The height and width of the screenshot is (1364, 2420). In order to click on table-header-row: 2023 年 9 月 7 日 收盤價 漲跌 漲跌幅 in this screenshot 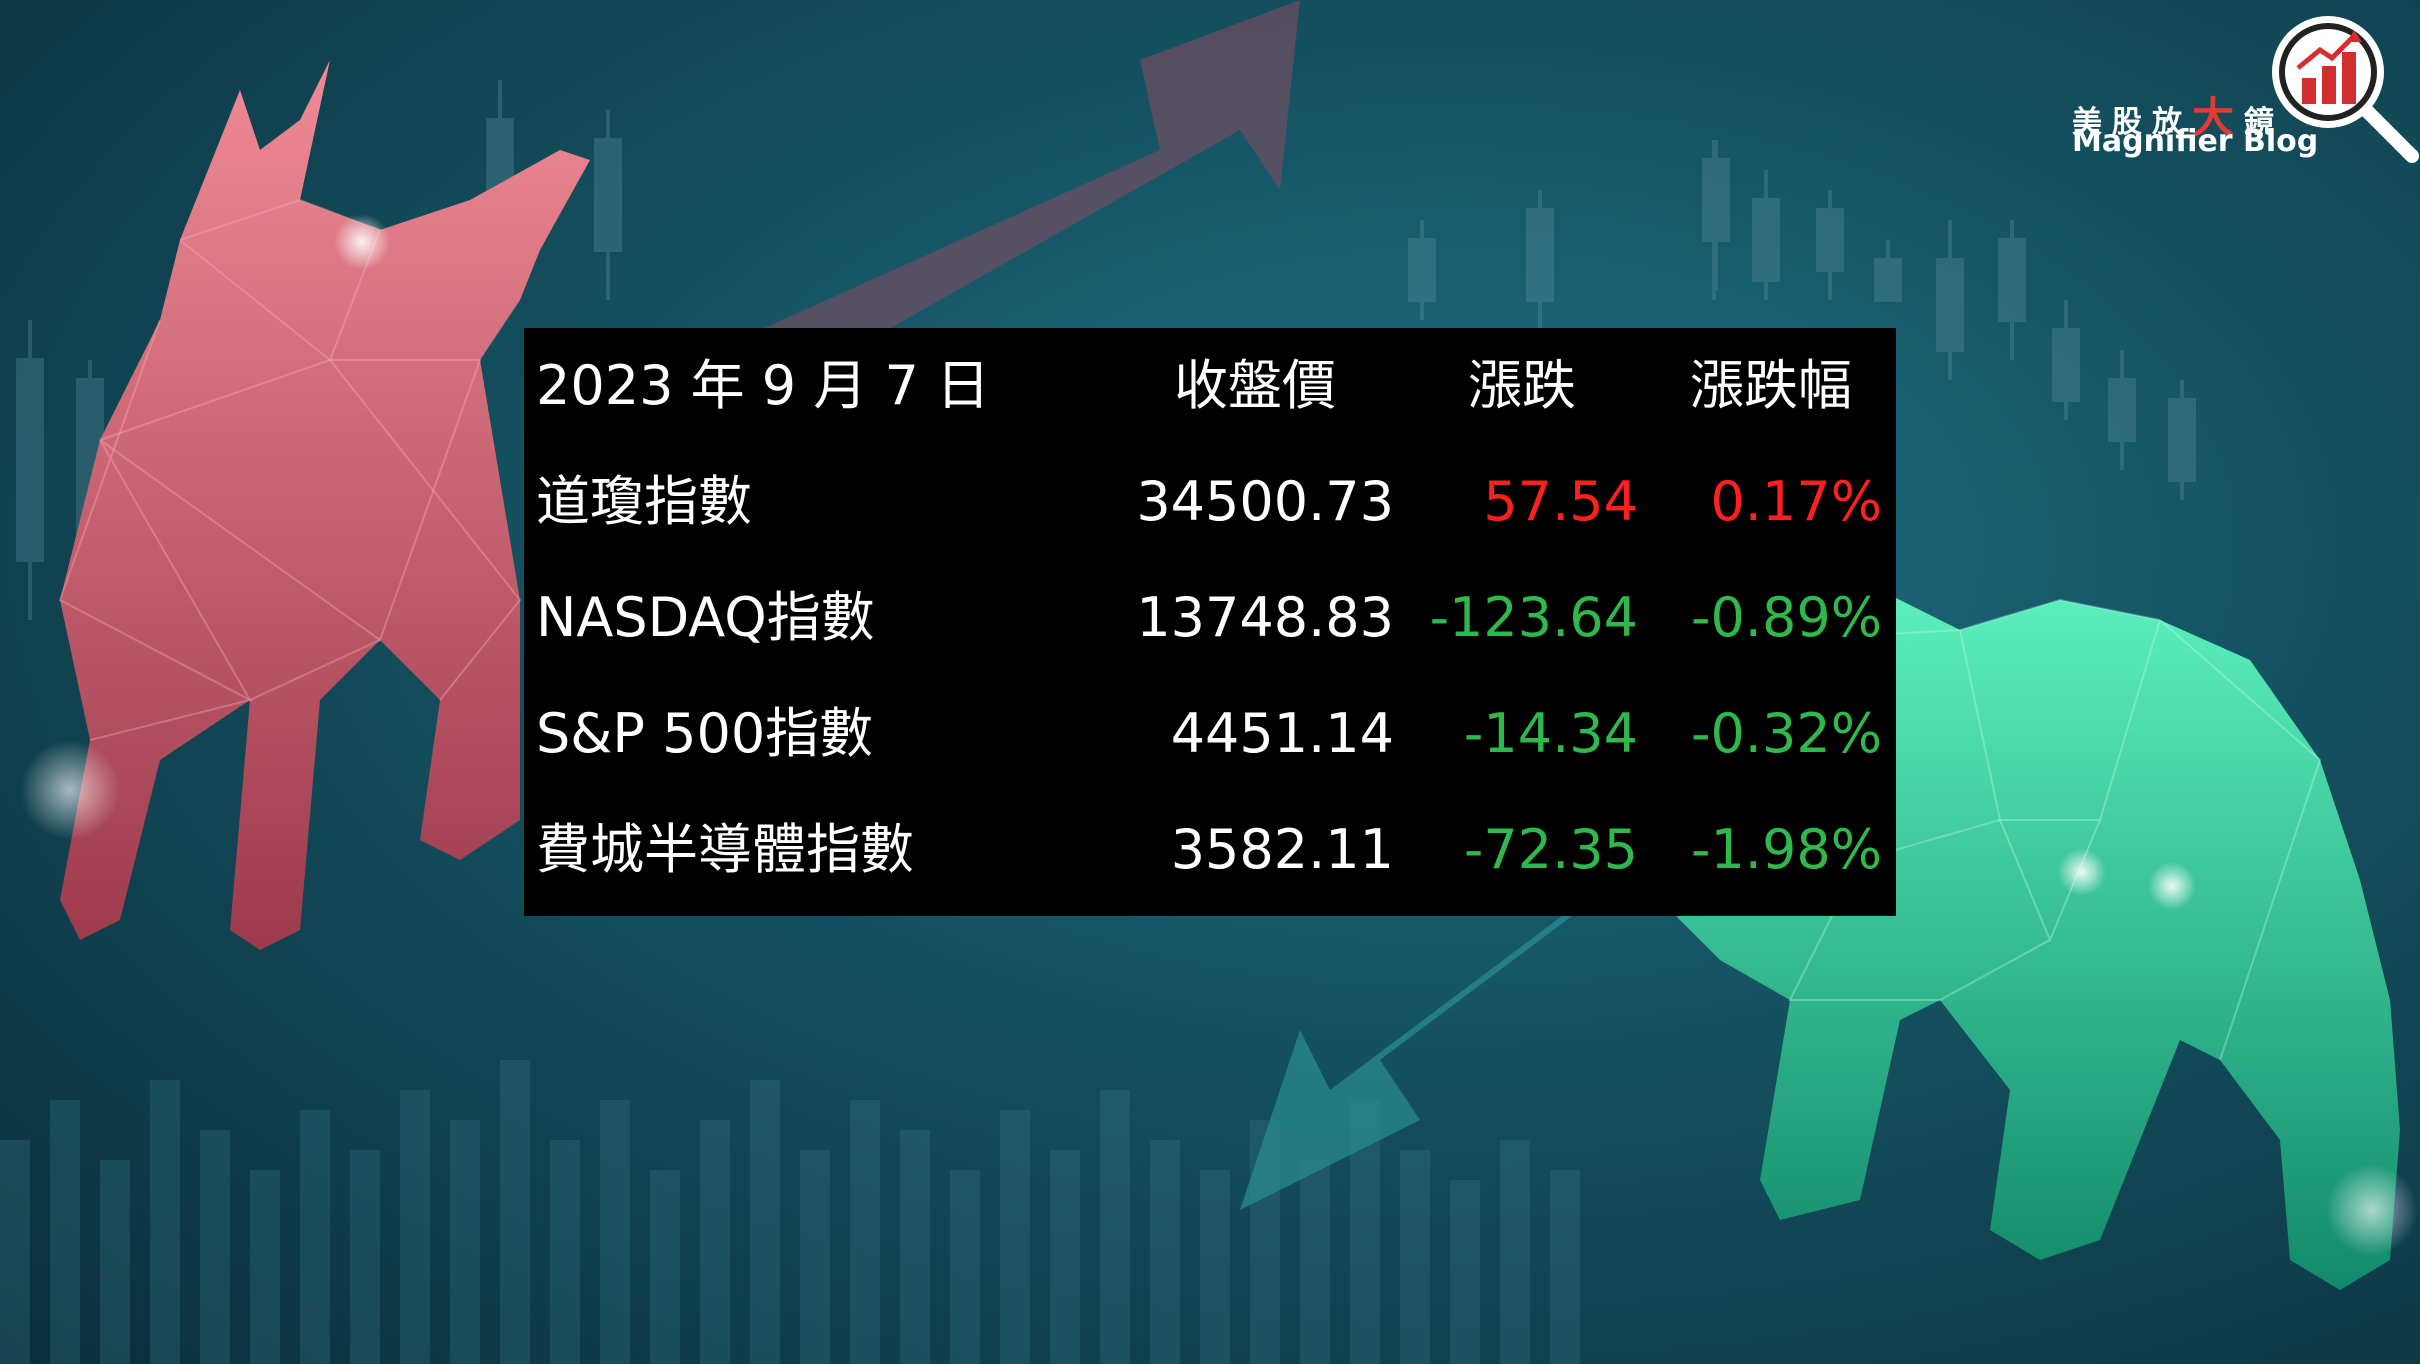, I will do `click(1210, 386)`.